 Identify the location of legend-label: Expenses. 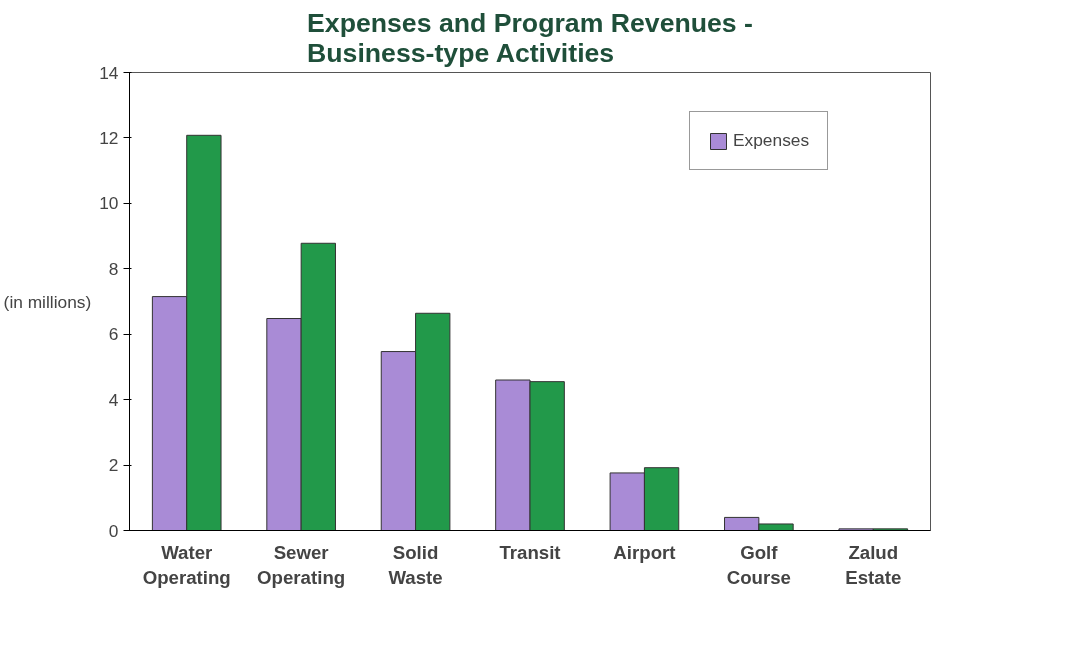
(771, 140).